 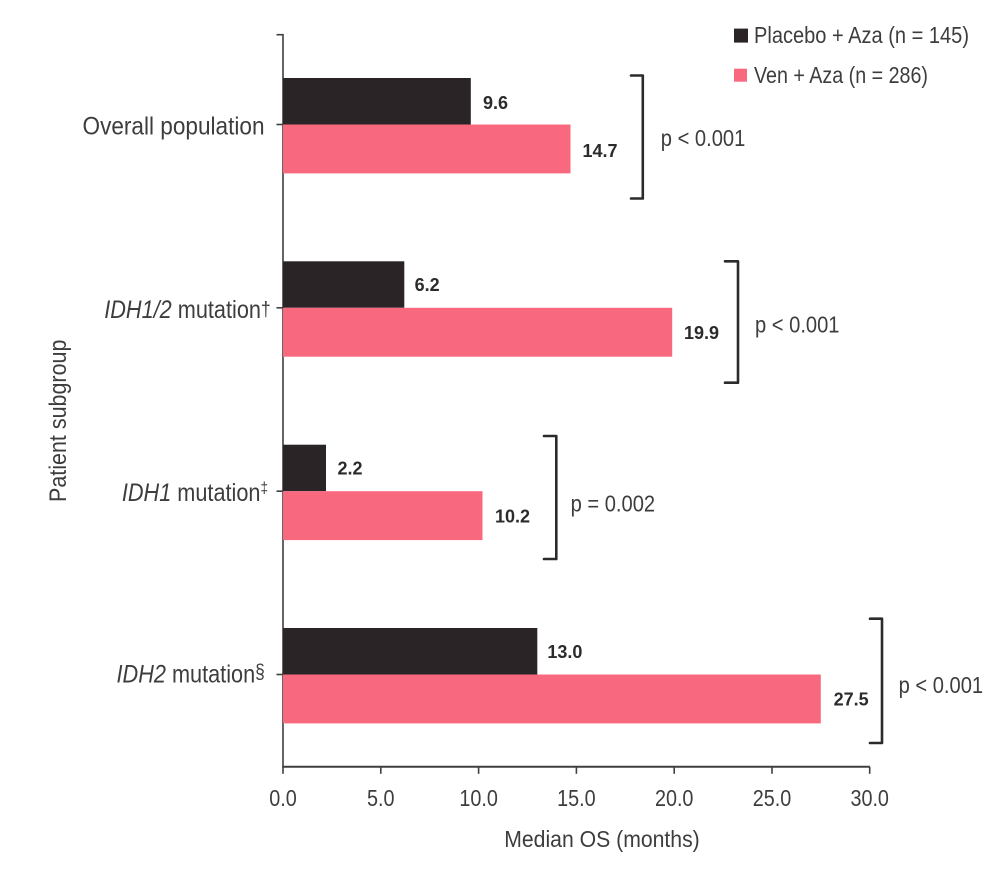 What do you see at coordinates (772, 798) in the screenshot?
I see `svg-text: 25.0` at bounding box center [772, 798].